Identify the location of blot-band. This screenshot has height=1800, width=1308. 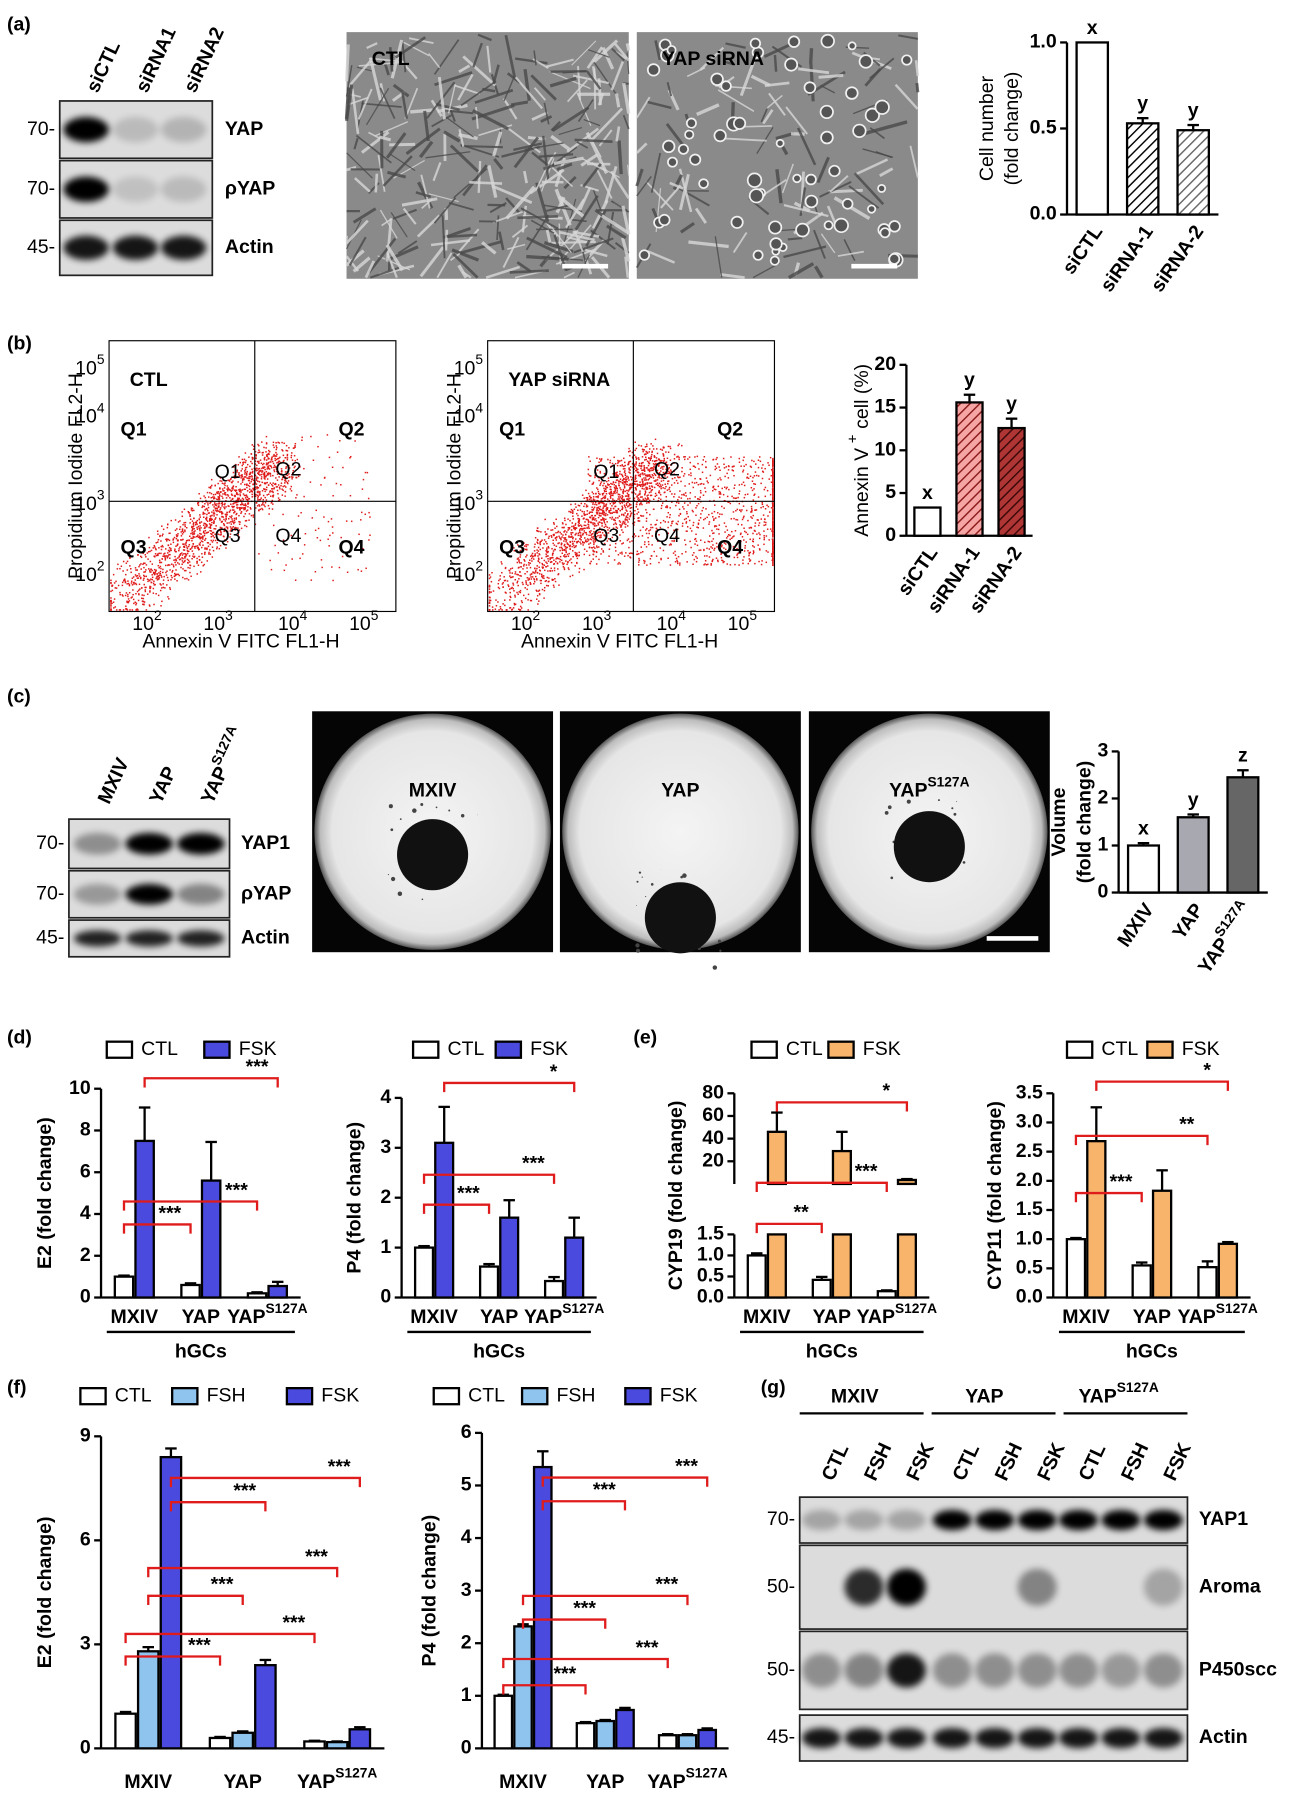
(906, 1738).